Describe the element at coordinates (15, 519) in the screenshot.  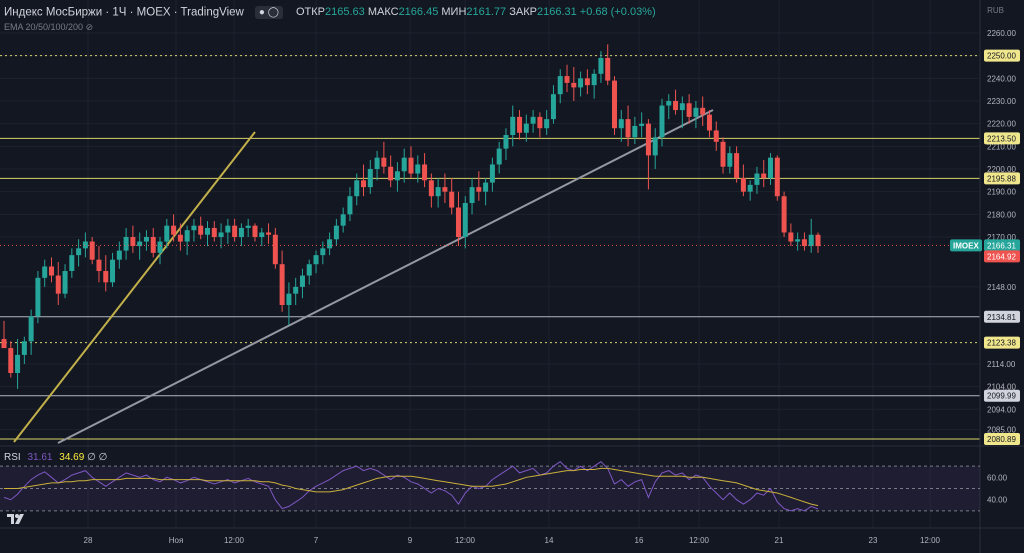
I see `tradingview-logo-icon` at that location.